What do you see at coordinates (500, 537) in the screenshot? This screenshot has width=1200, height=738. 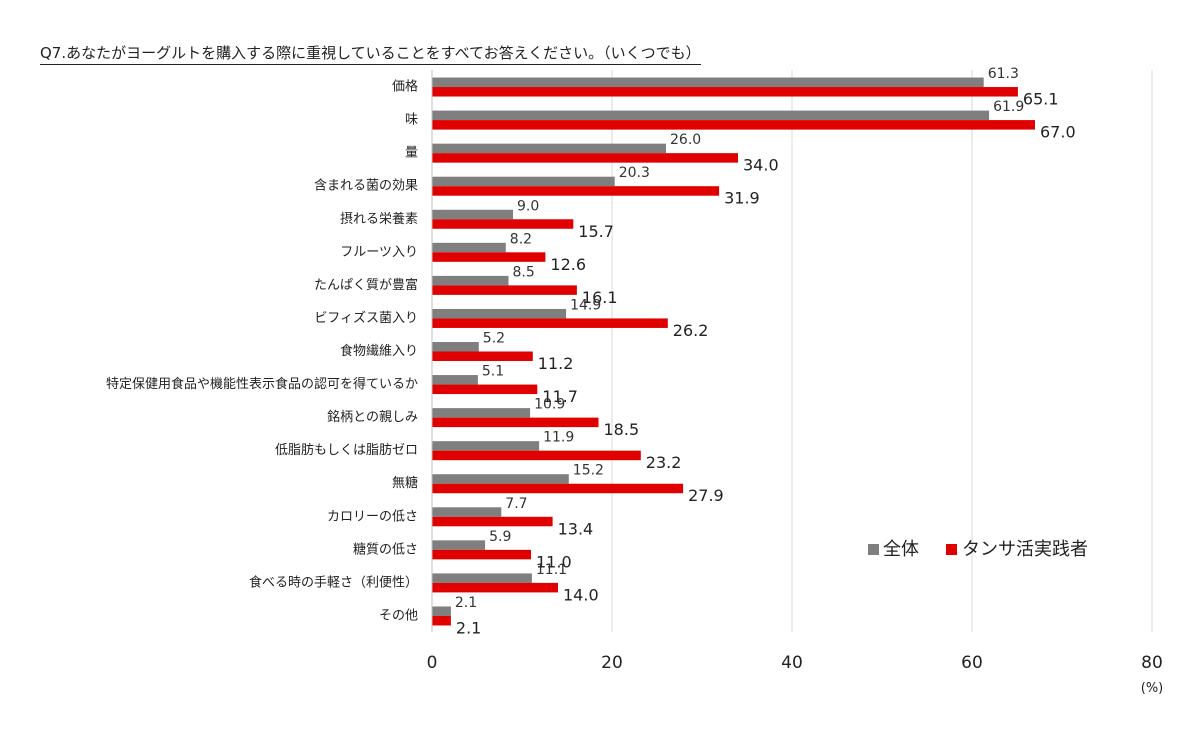 I see `data-label-series-1: 5.9` at bounding box center [500, 537].